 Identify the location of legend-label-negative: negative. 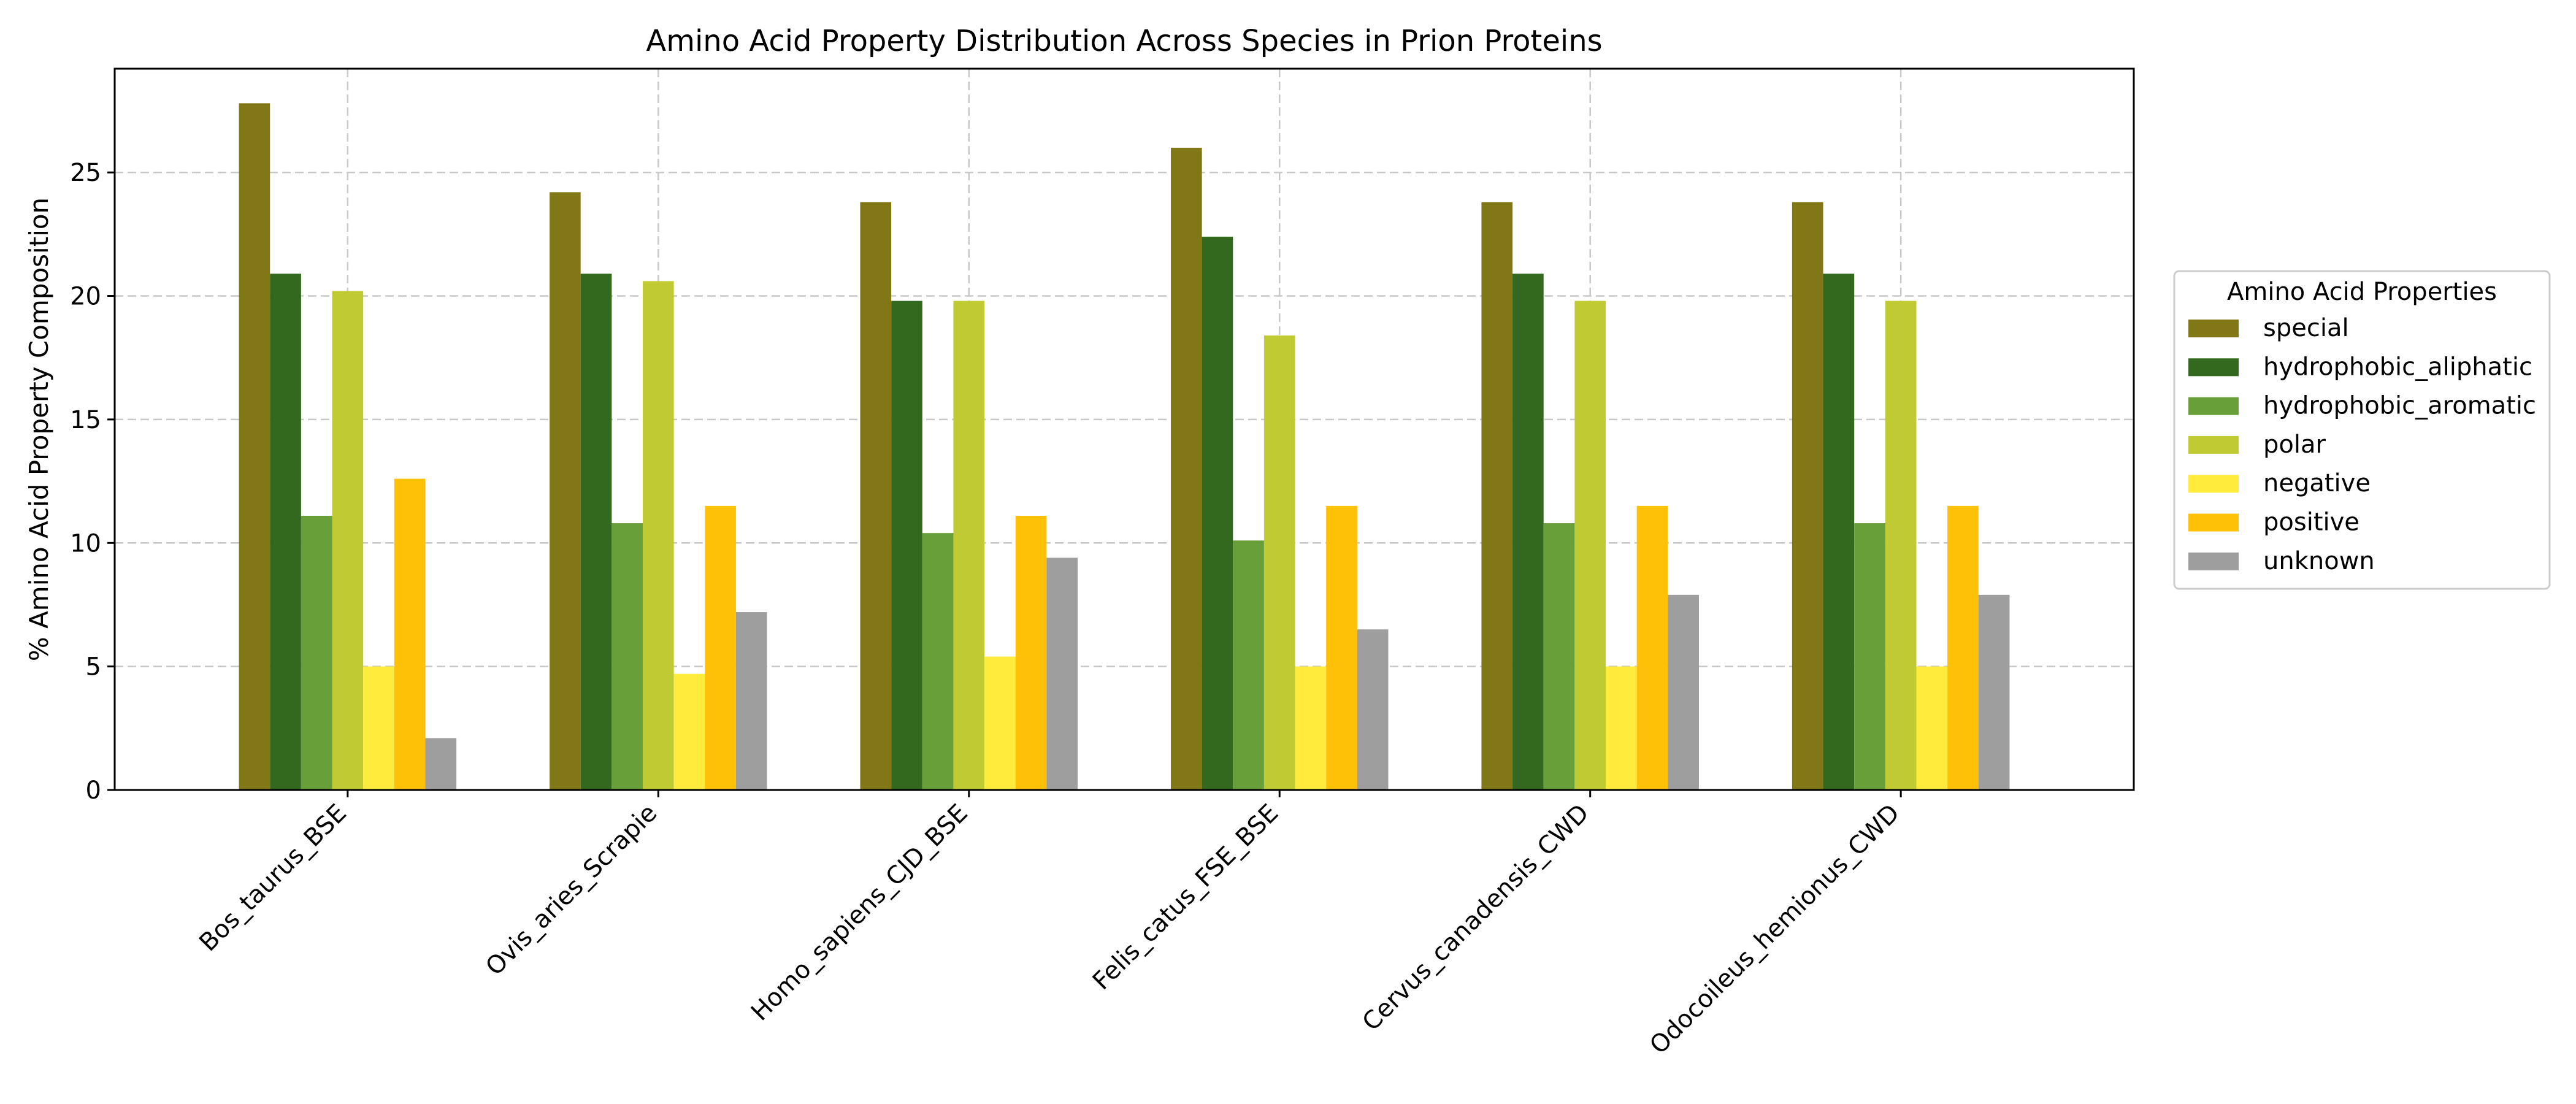
(2317, 483).